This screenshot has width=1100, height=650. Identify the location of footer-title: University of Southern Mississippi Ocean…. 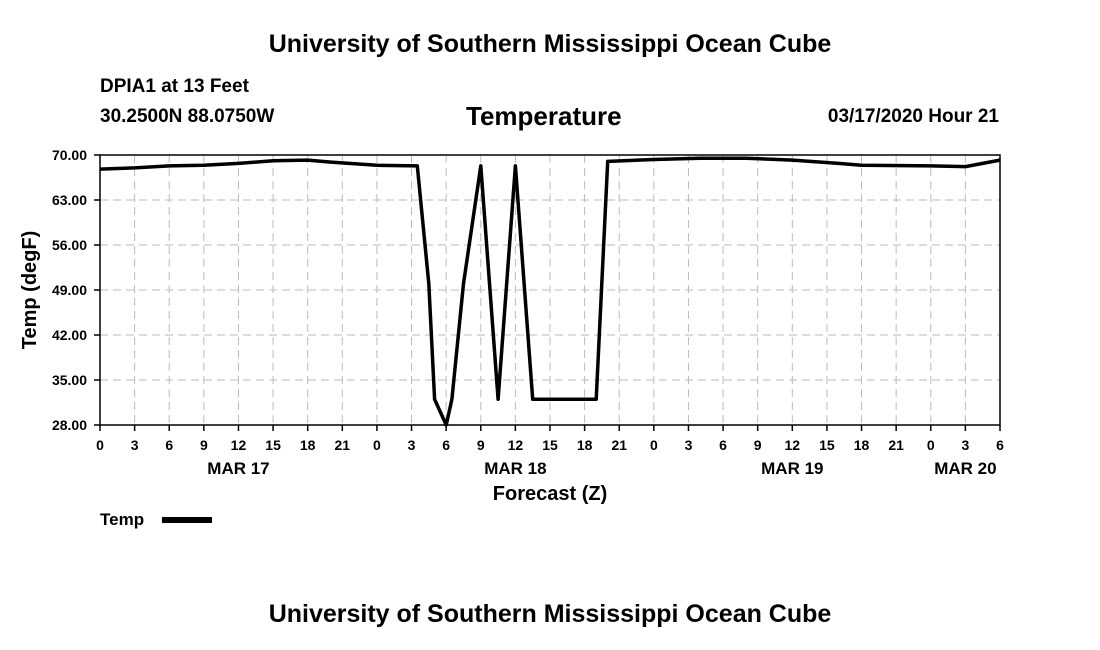
(550, 614).